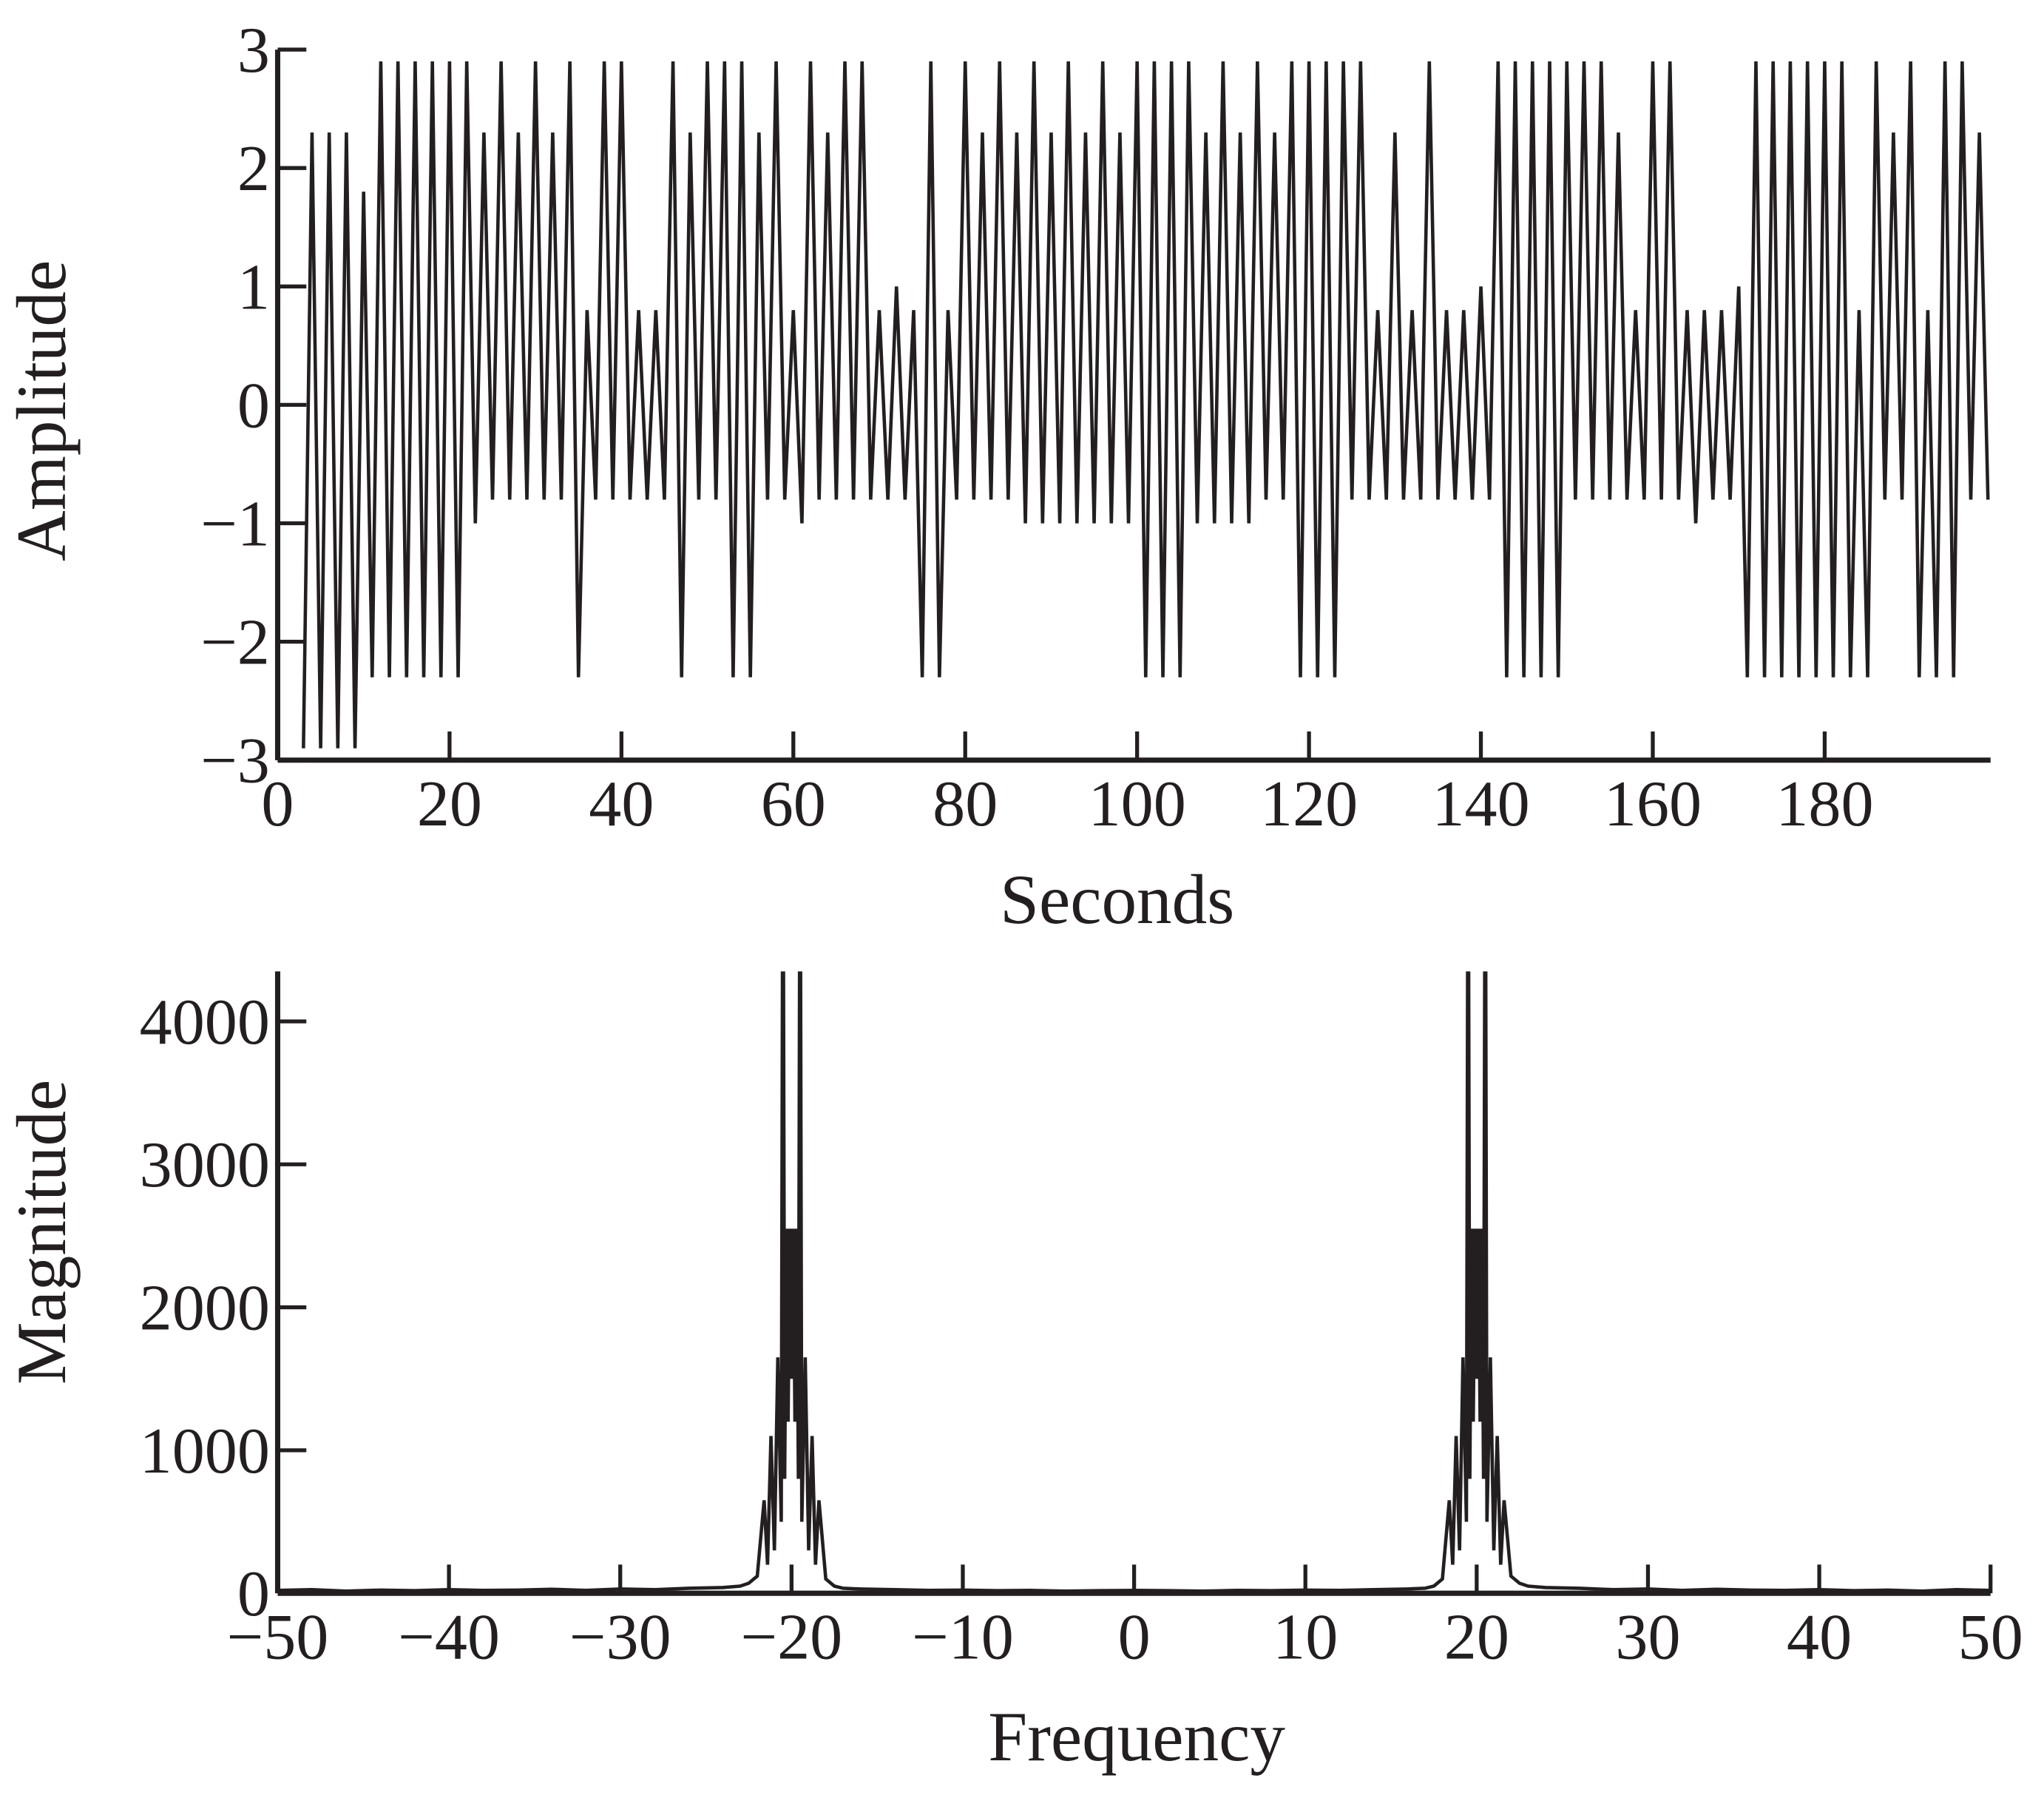  Describe the element at coordinates (1824, 804) in the screenshot. I see `x-tick-label: 180` at that location.